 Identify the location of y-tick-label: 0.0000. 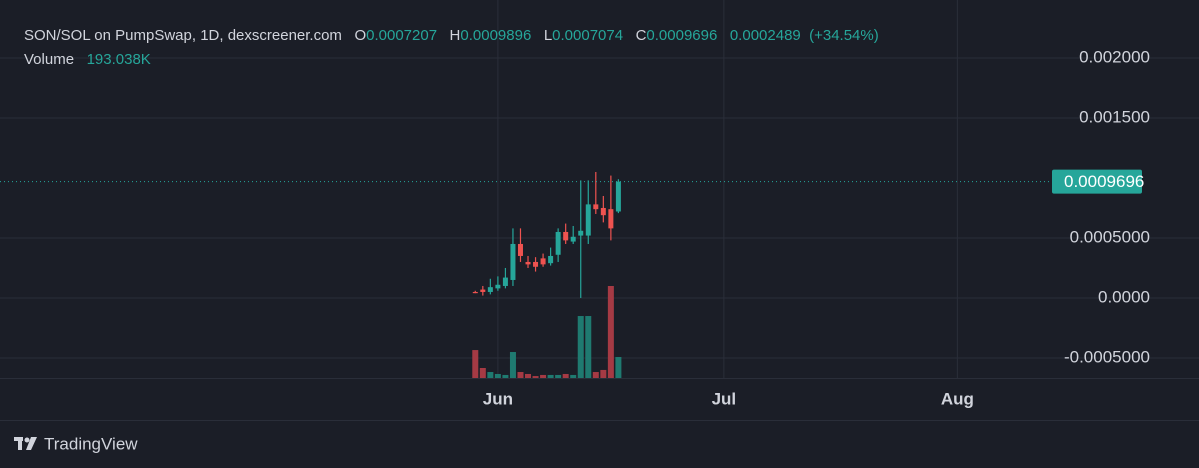
(1124, 296).